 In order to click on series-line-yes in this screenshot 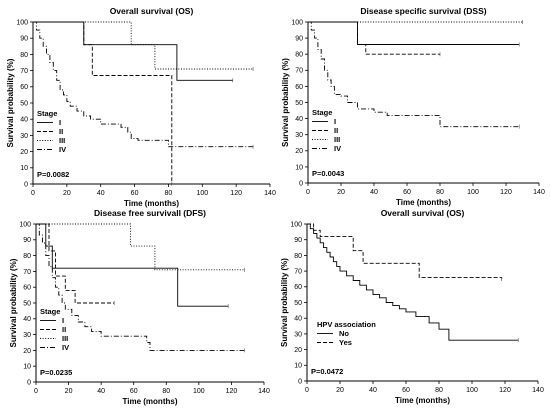, I will do `click(405, 251)`.